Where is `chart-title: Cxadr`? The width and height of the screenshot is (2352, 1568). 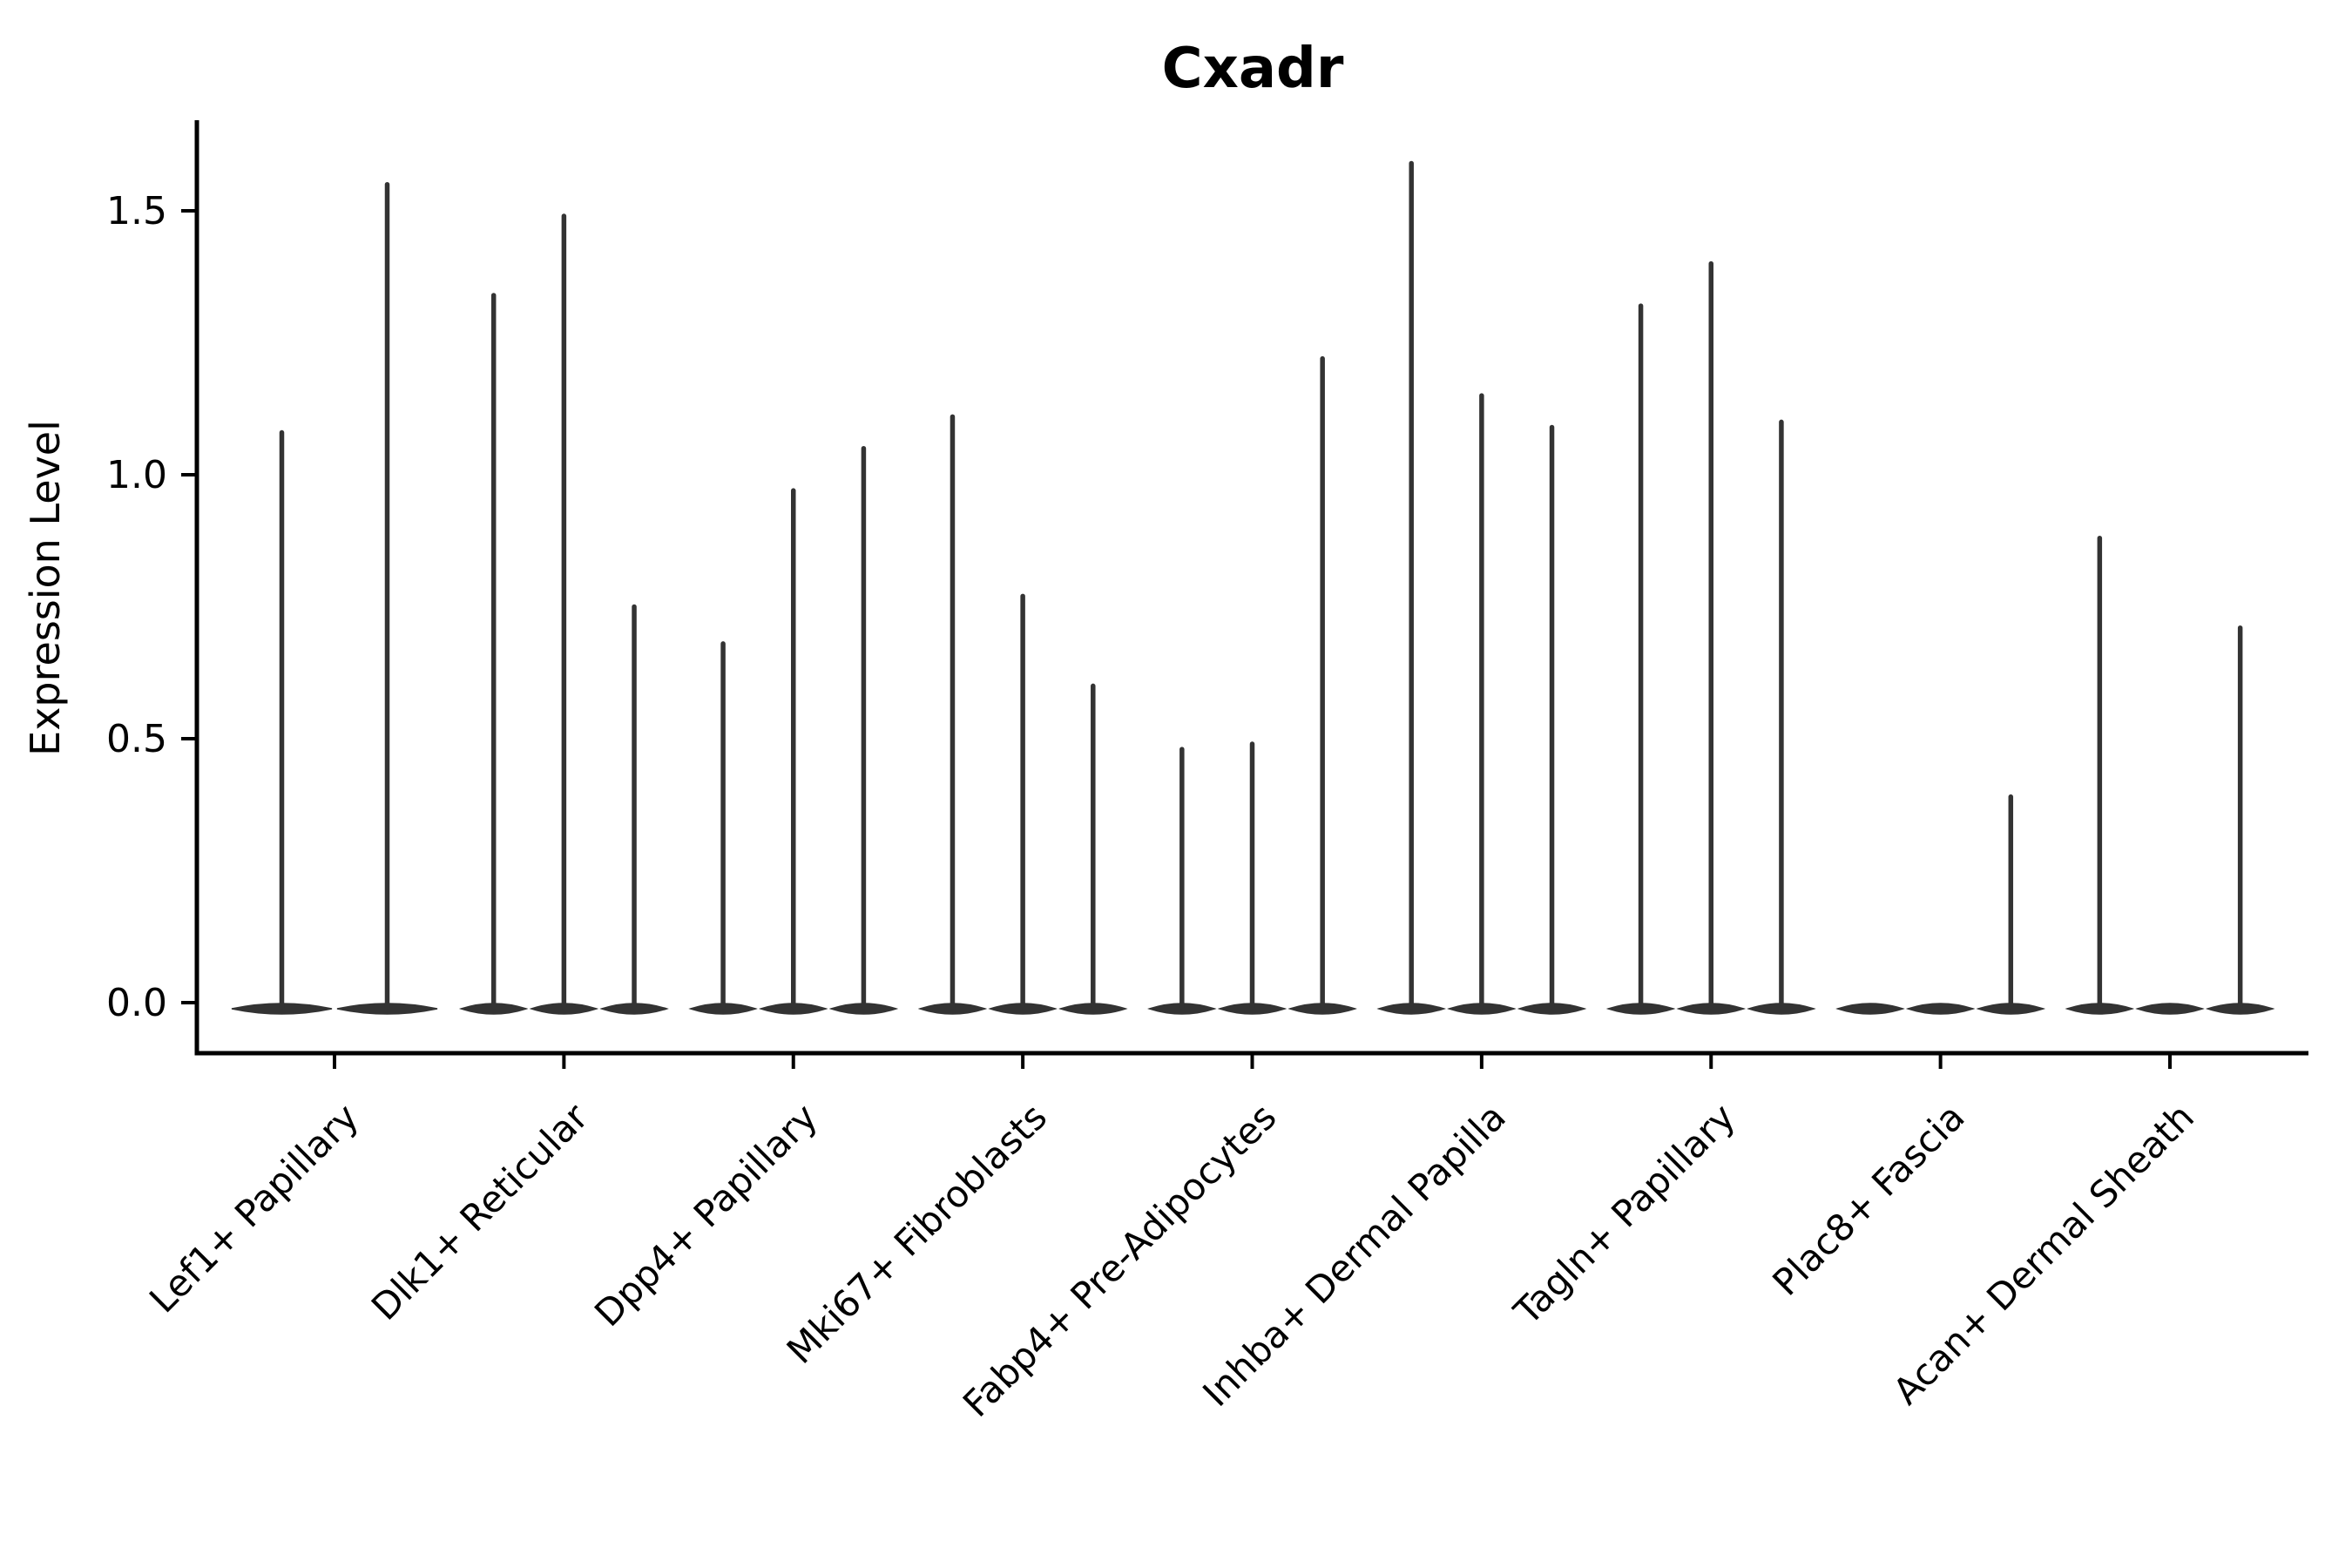
chart-title: Cxadr is located at coordinates (1253, 69).